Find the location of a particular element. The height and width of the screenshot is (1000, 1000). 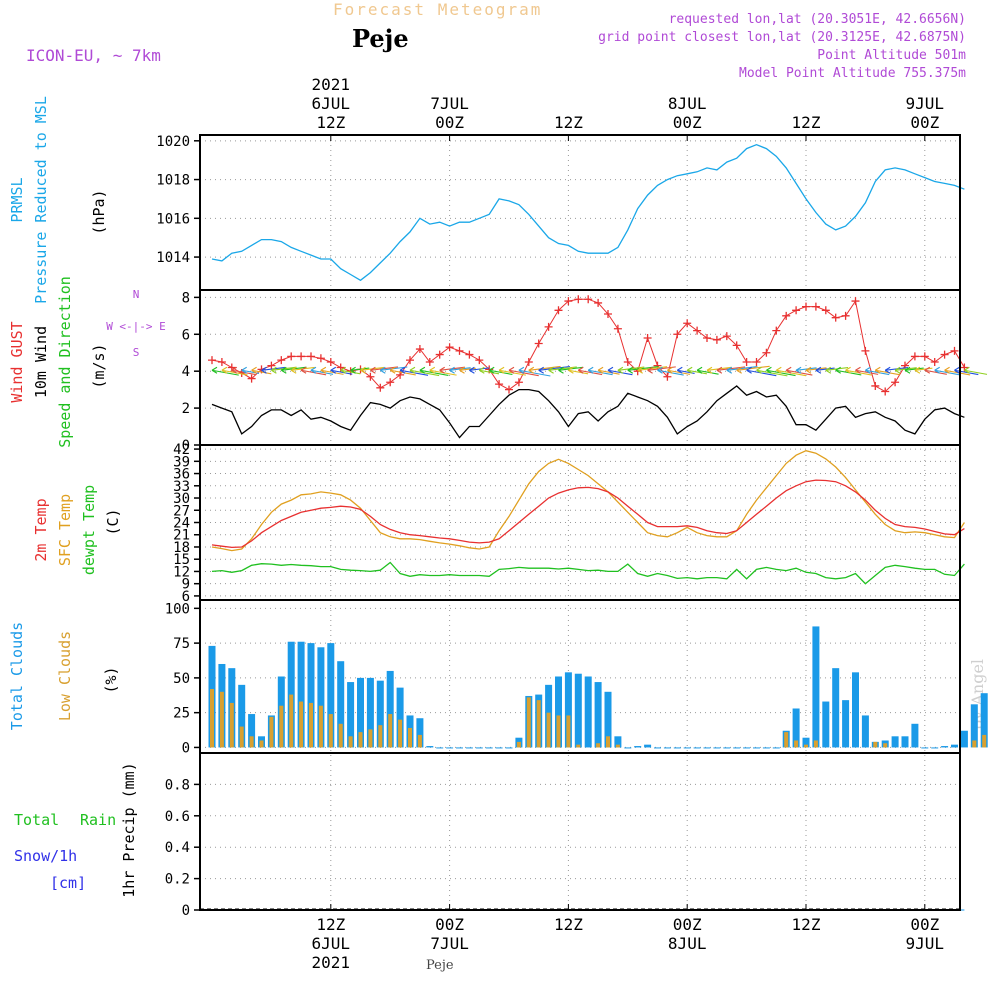

pressure-line is located at coordinates (588, 213).